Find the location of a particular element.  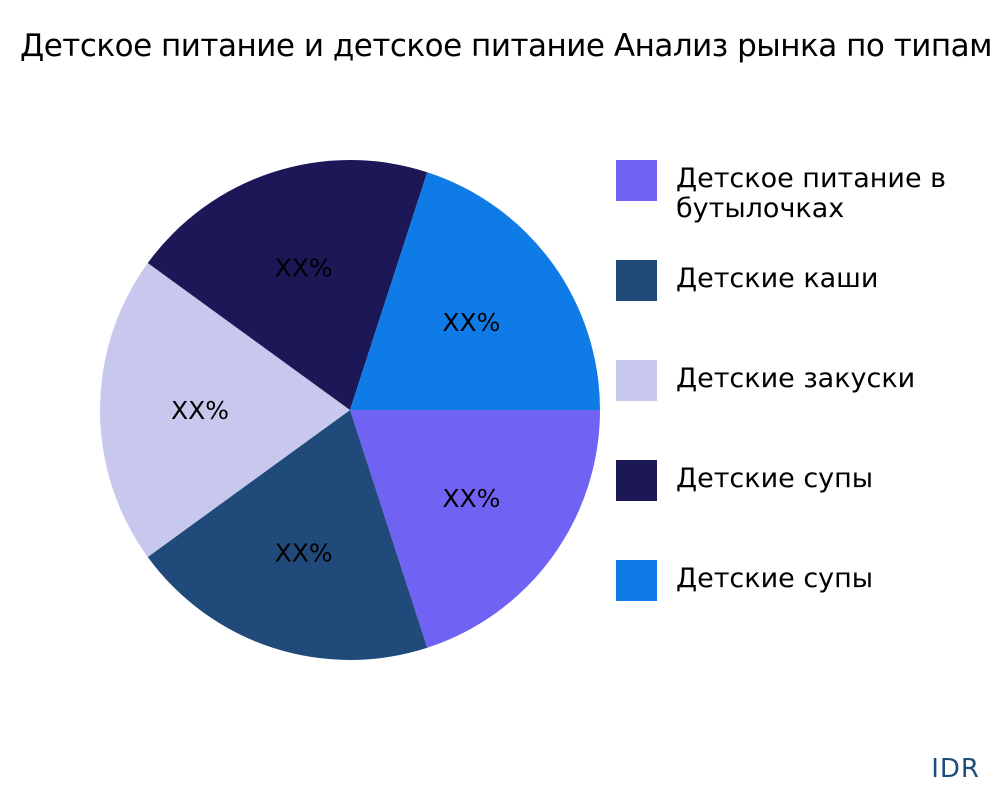

legend-item: Детские каши is located at coordinates (806, 290).